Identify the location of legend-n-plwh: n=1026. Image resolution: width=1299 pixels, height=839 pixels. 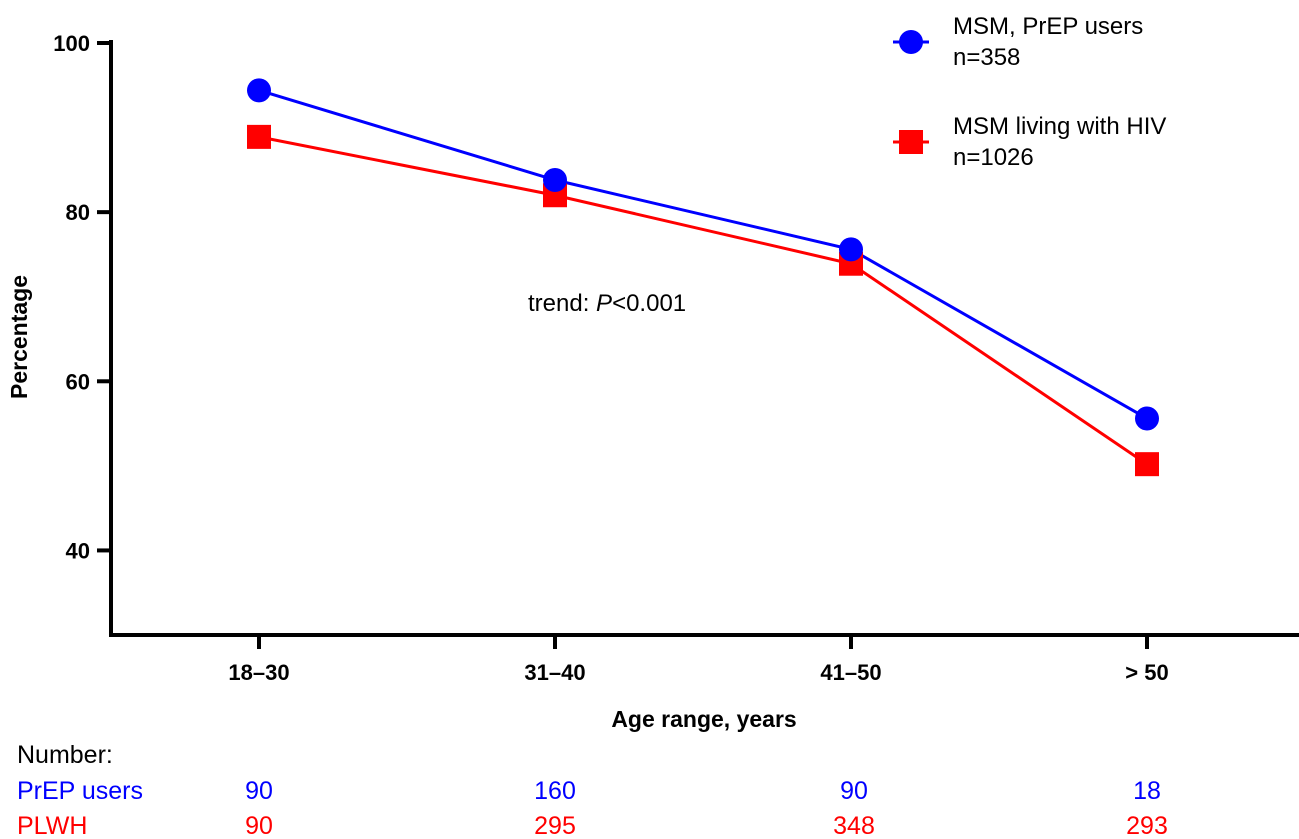
(993, 157).